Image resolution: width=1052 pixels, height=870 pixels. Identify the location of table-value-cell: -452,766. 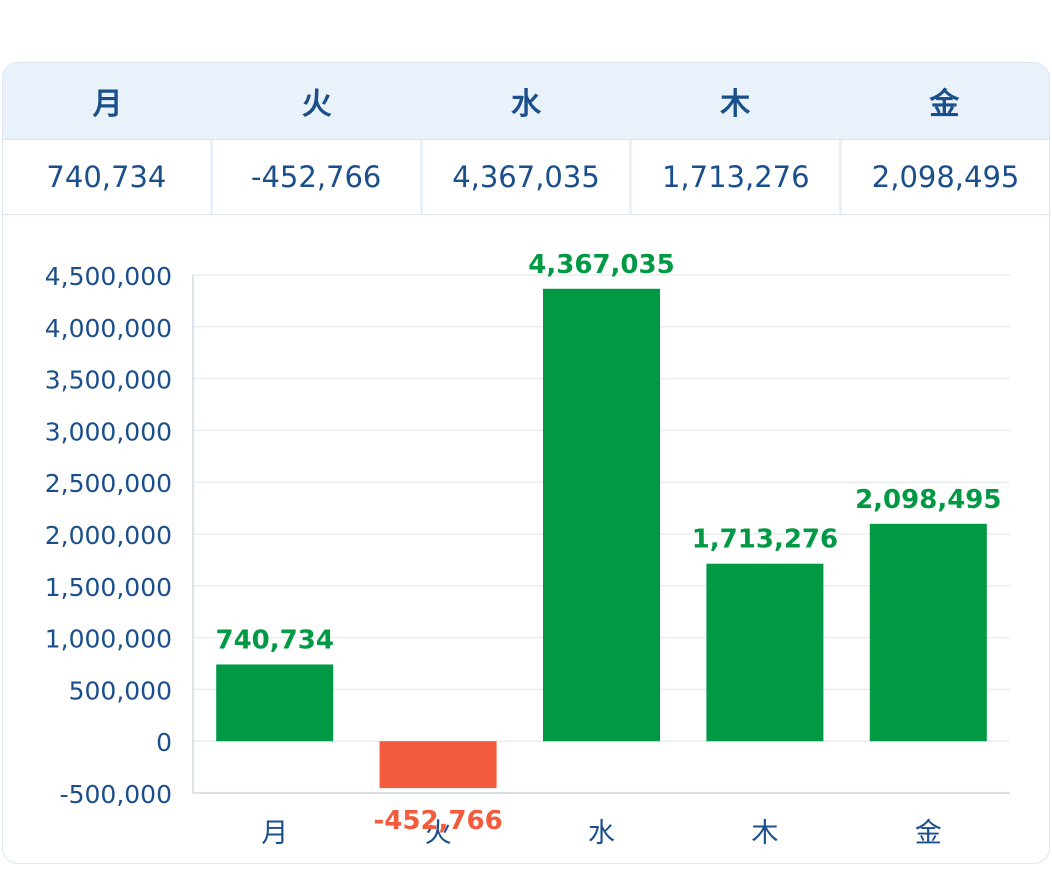
(314, 177).